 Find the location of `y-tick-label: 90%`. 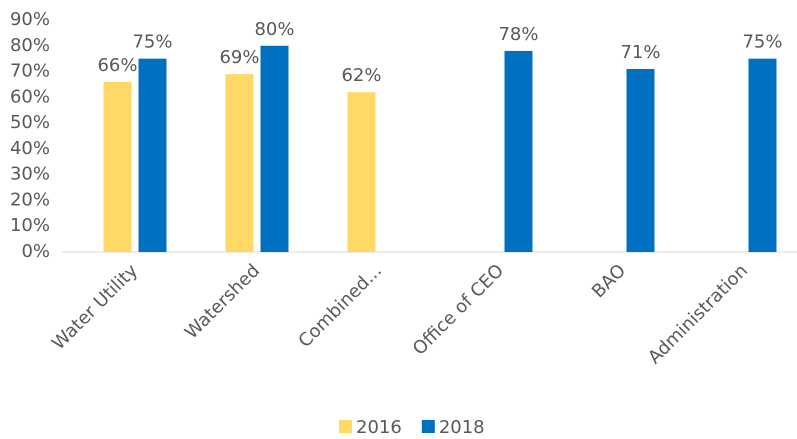

y-tick-label: 90% is located at coordinates (30, 19).